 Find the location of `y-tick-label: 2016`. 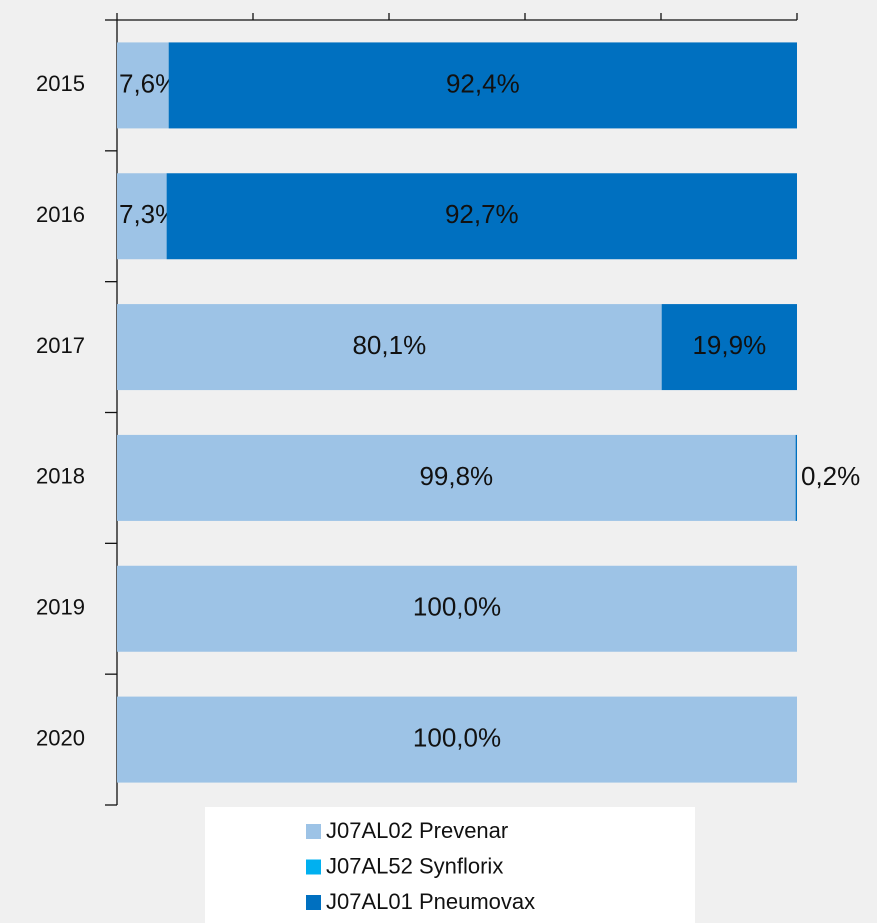

y-tick-label: 2016 is located at coordinates (60, 214).